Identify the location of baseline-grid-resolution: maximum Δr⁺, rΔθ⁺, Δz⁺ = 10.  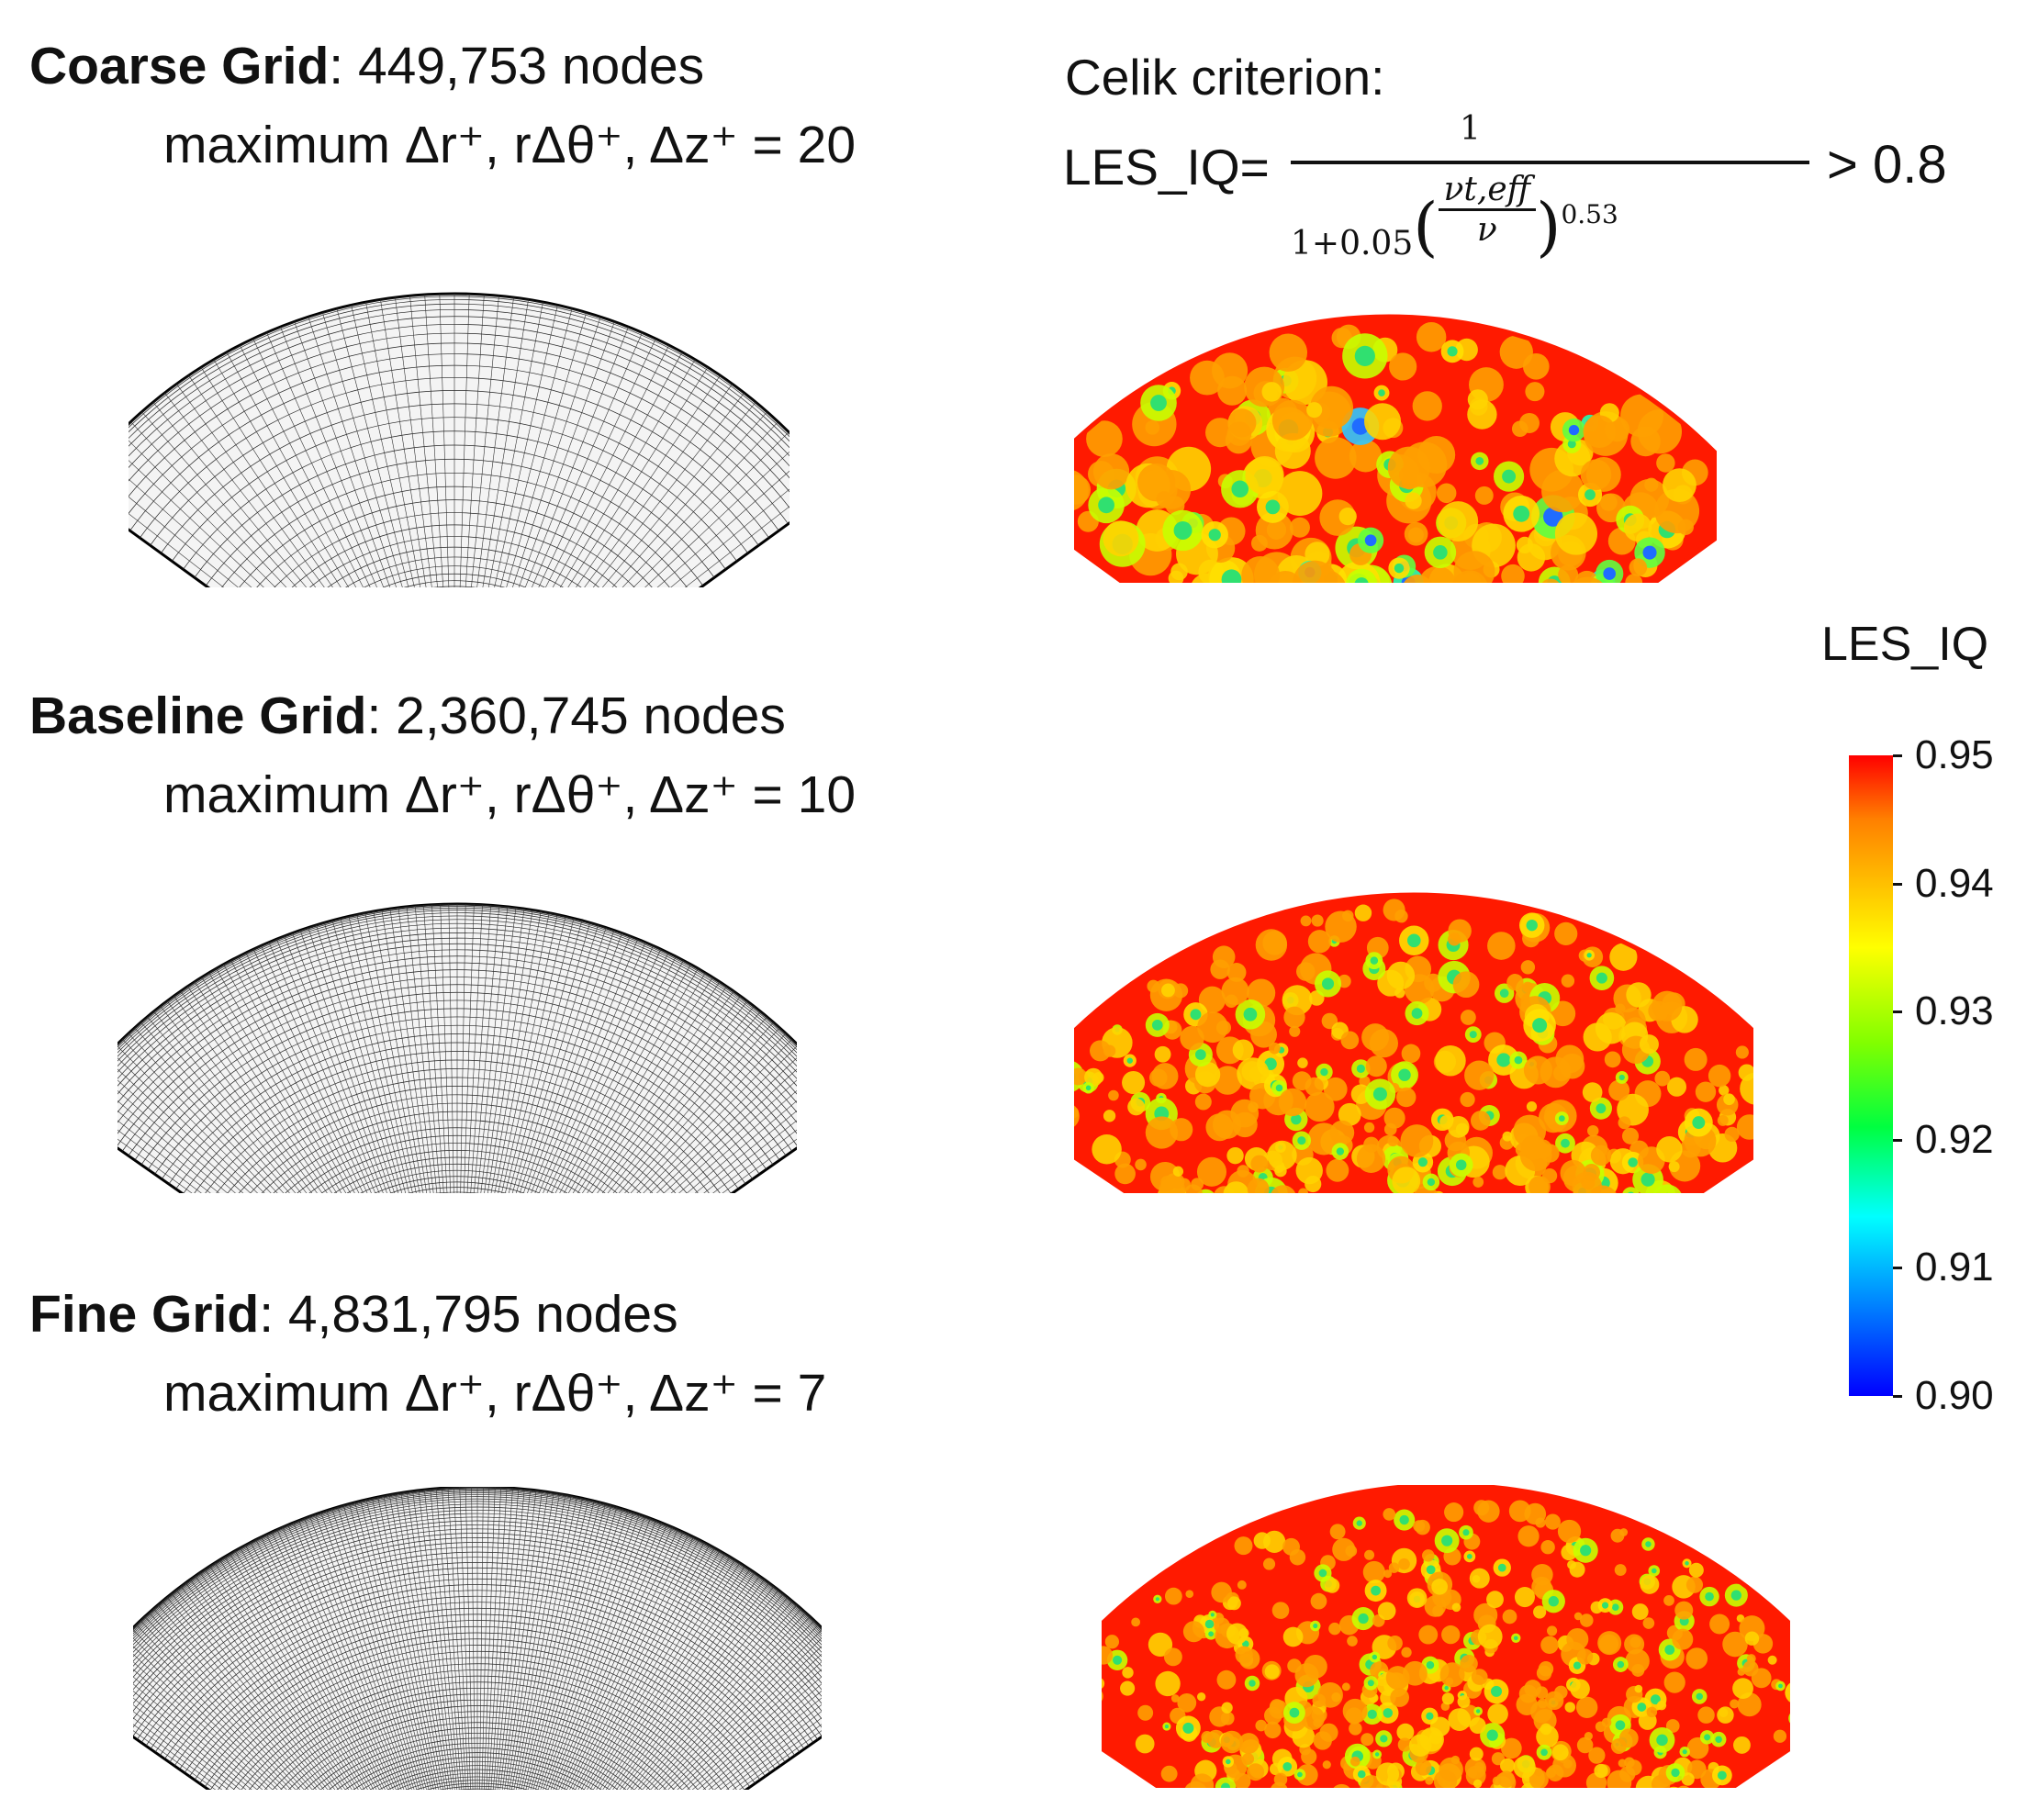
(510, 794).